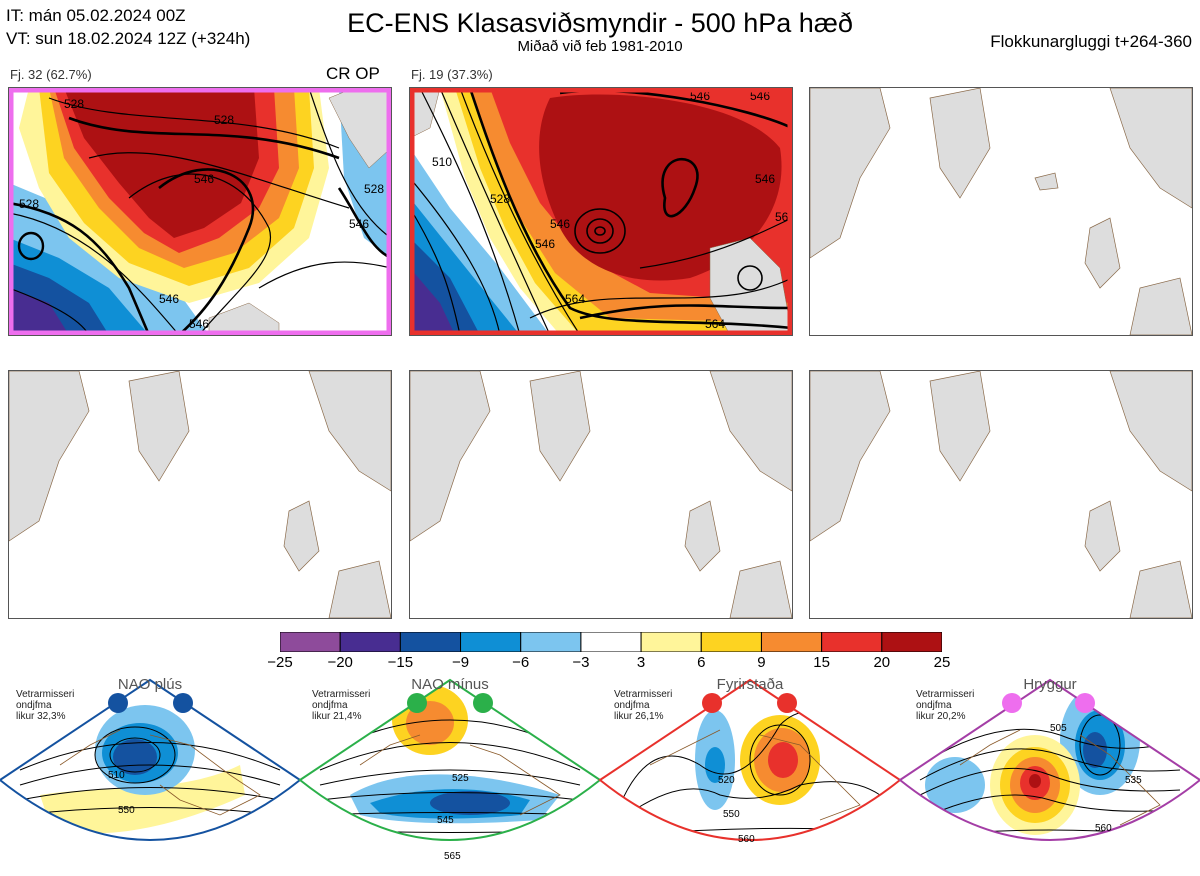 This screenshot has height=876, width=1200. Describe the element at coordinates (882, 662) in the screenshot. I see `colorbar-tick-label: 20` at that location.